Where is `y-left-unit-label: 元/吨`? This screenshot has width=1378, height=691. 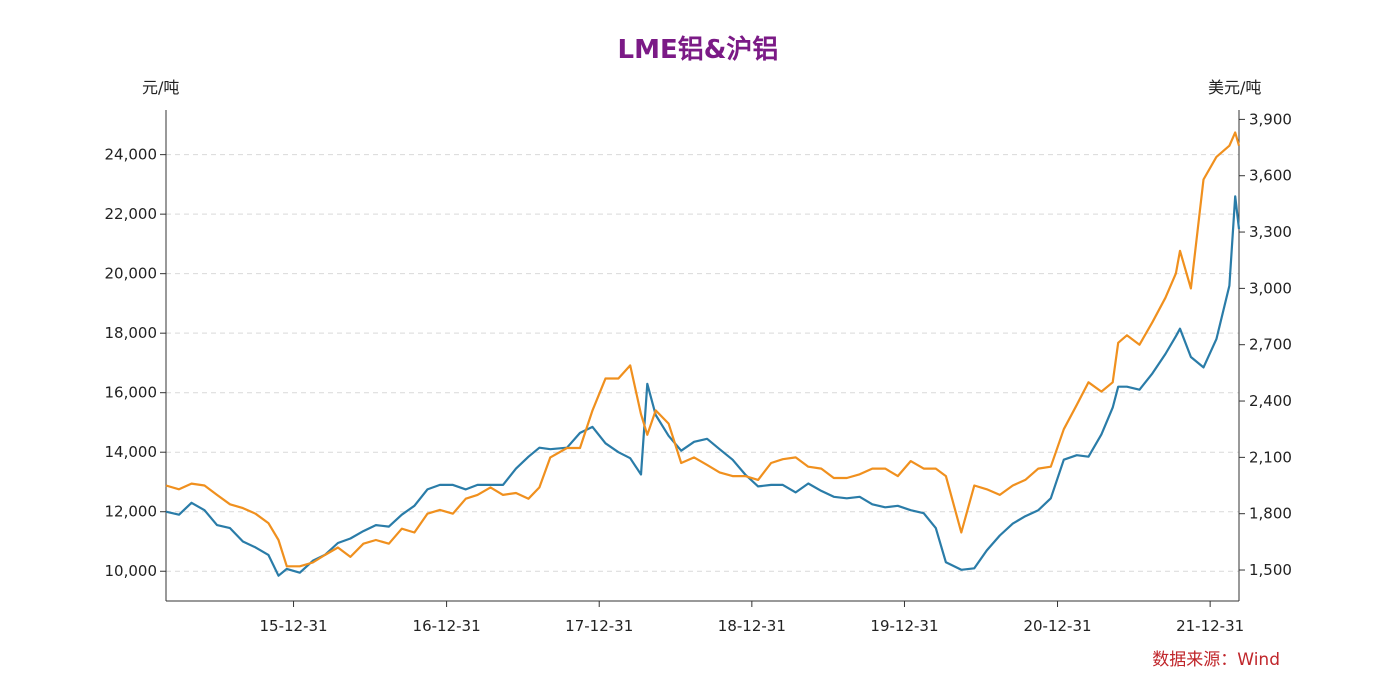
y-left-unit-label: 元/吨 is located at coordinates (160, 87).